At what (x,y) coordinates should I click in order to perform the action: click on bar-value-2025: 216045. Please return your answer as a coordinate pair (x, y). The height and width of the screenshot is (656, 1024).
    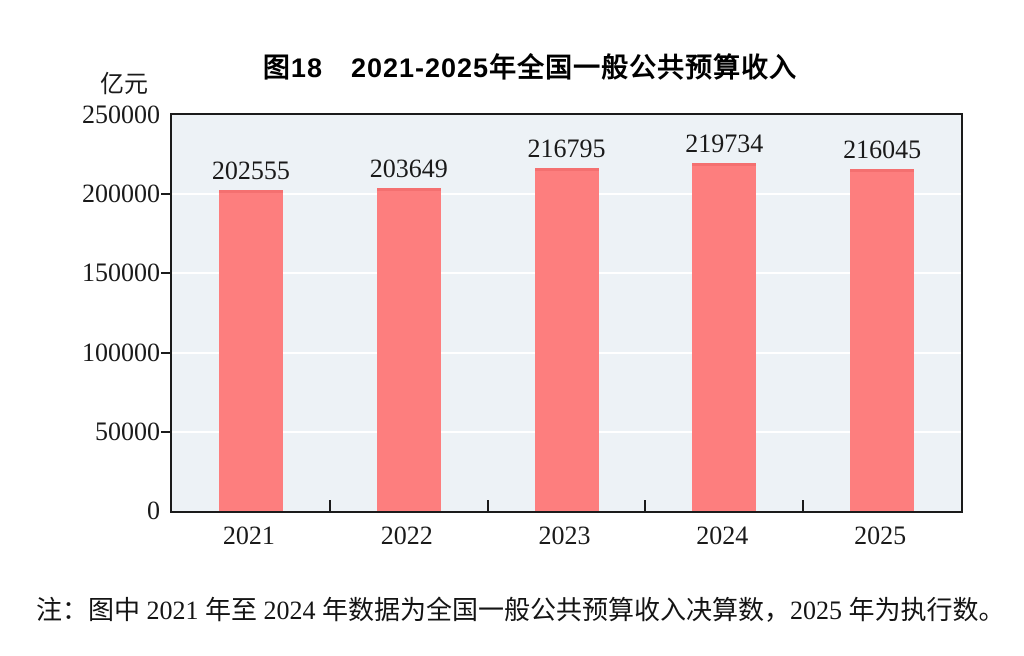
    Looking at the image, I should click on (882, 149).